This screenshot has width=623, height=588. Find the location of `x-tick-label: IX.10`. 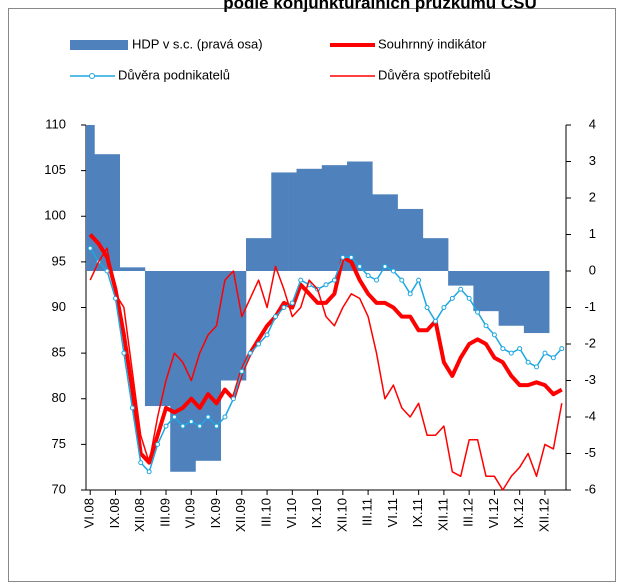

x-tick-label: IX.10 is located at coordinates (316, 513).